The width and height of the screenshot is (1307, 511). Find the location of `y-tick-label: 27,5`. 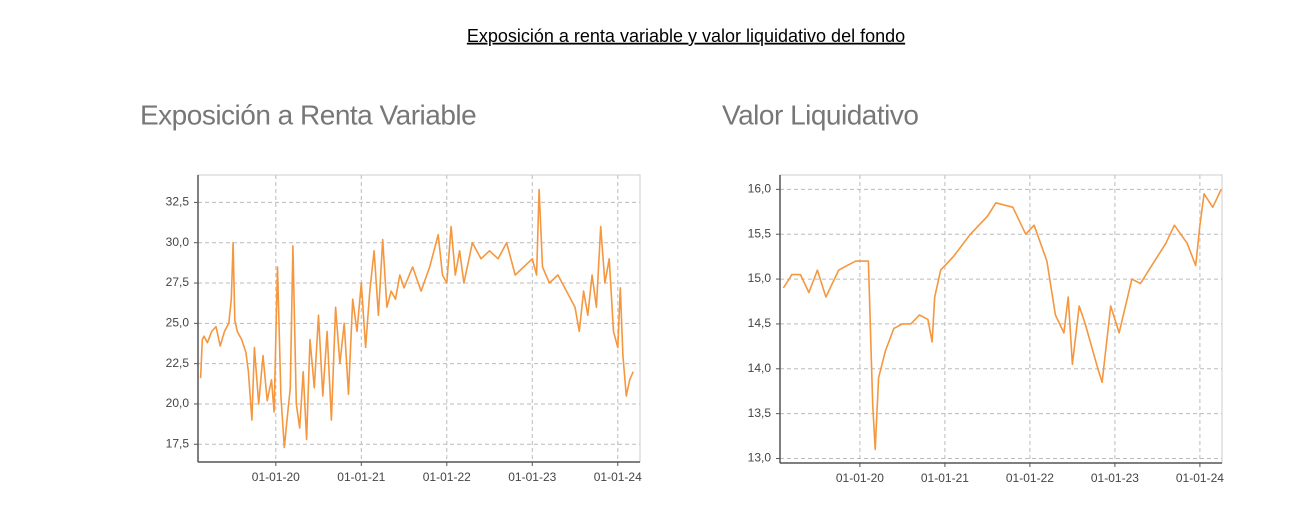

y-tick-label: 27,5 is located at coordinates (178, 282).